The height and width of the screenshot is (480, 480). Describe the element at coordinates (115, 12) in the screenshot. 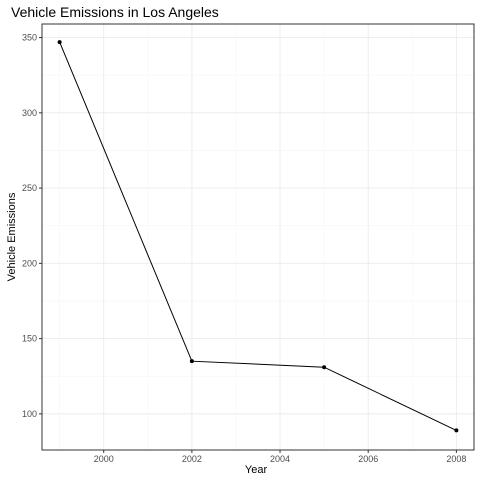

I see `chart-title: Vehicle Emissions in Los Angeles` at that location.